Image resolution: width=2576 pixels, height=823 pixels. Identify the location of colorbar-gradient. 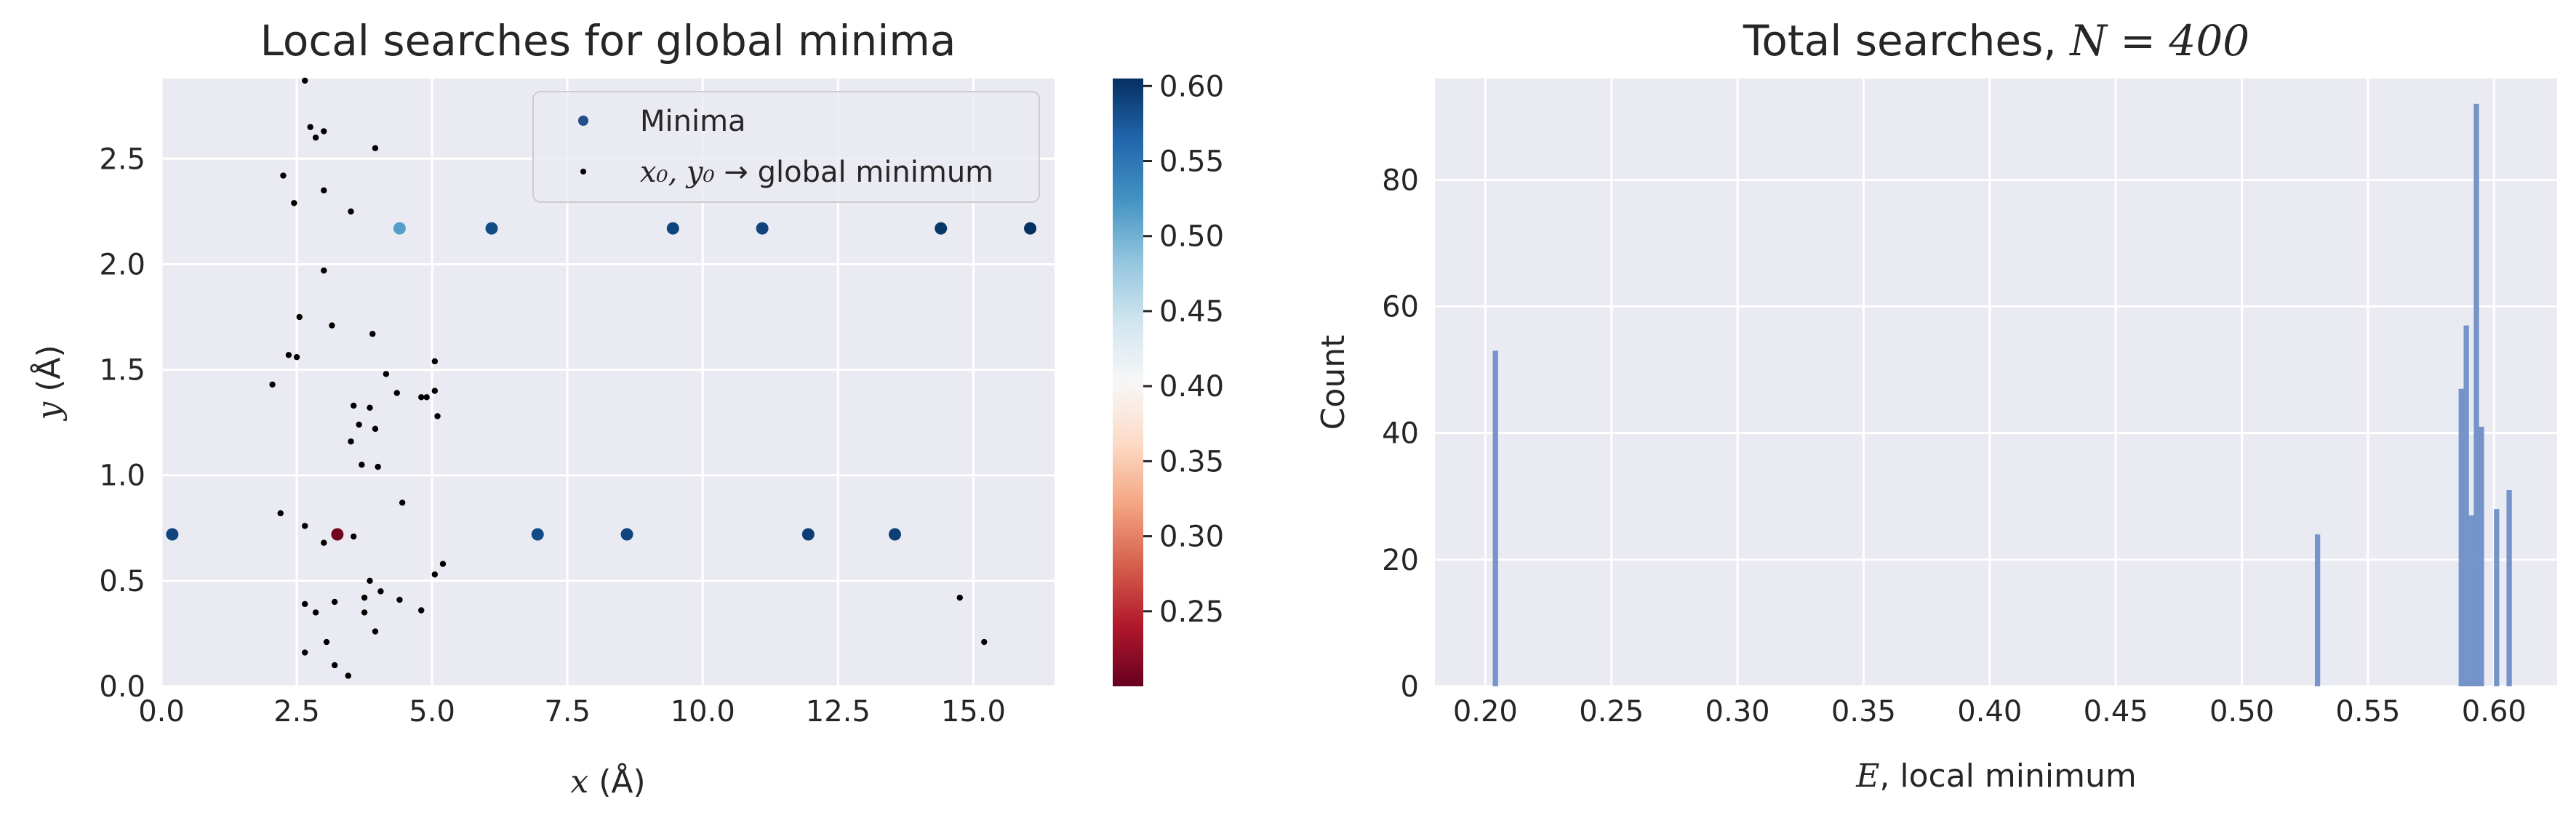
(1128, 382).